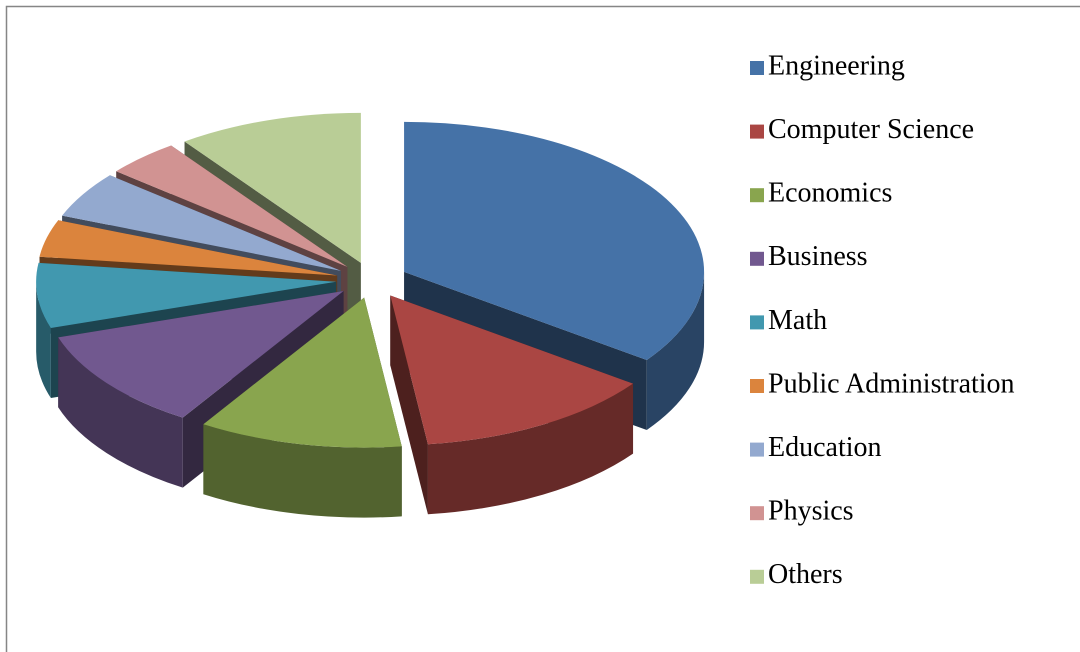 The width and height of the screenshot is (1080, 652). I want to click on legend-label: Computer Science, so click(871, 129).